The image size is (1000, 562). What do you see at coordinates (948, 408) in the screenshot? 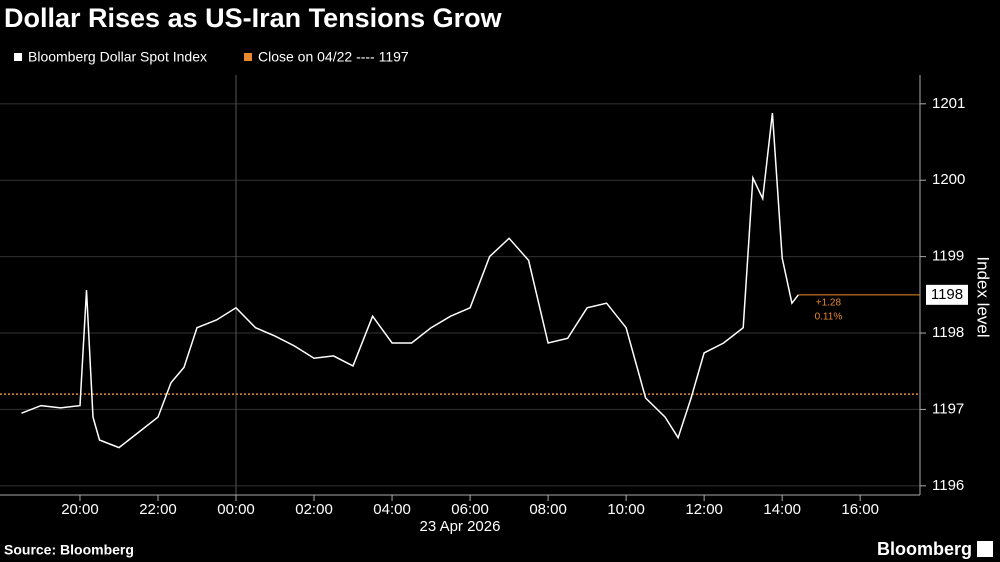
I see `y-tick-label: 1197` at bounding box center [948, 408].